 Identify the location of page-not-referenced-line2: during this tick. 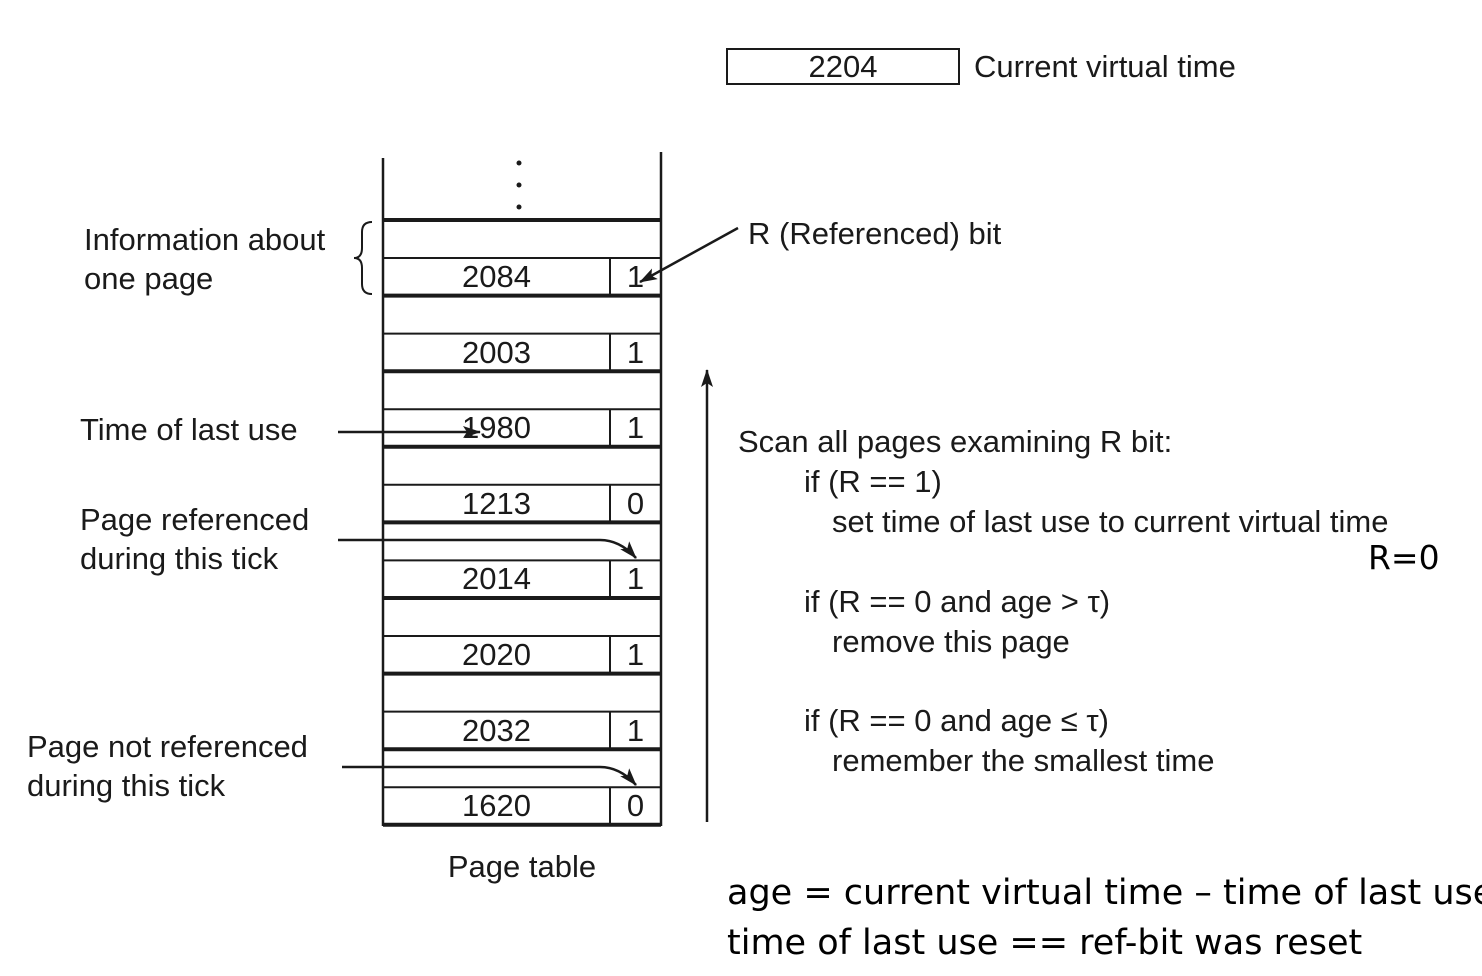
(126, 785).